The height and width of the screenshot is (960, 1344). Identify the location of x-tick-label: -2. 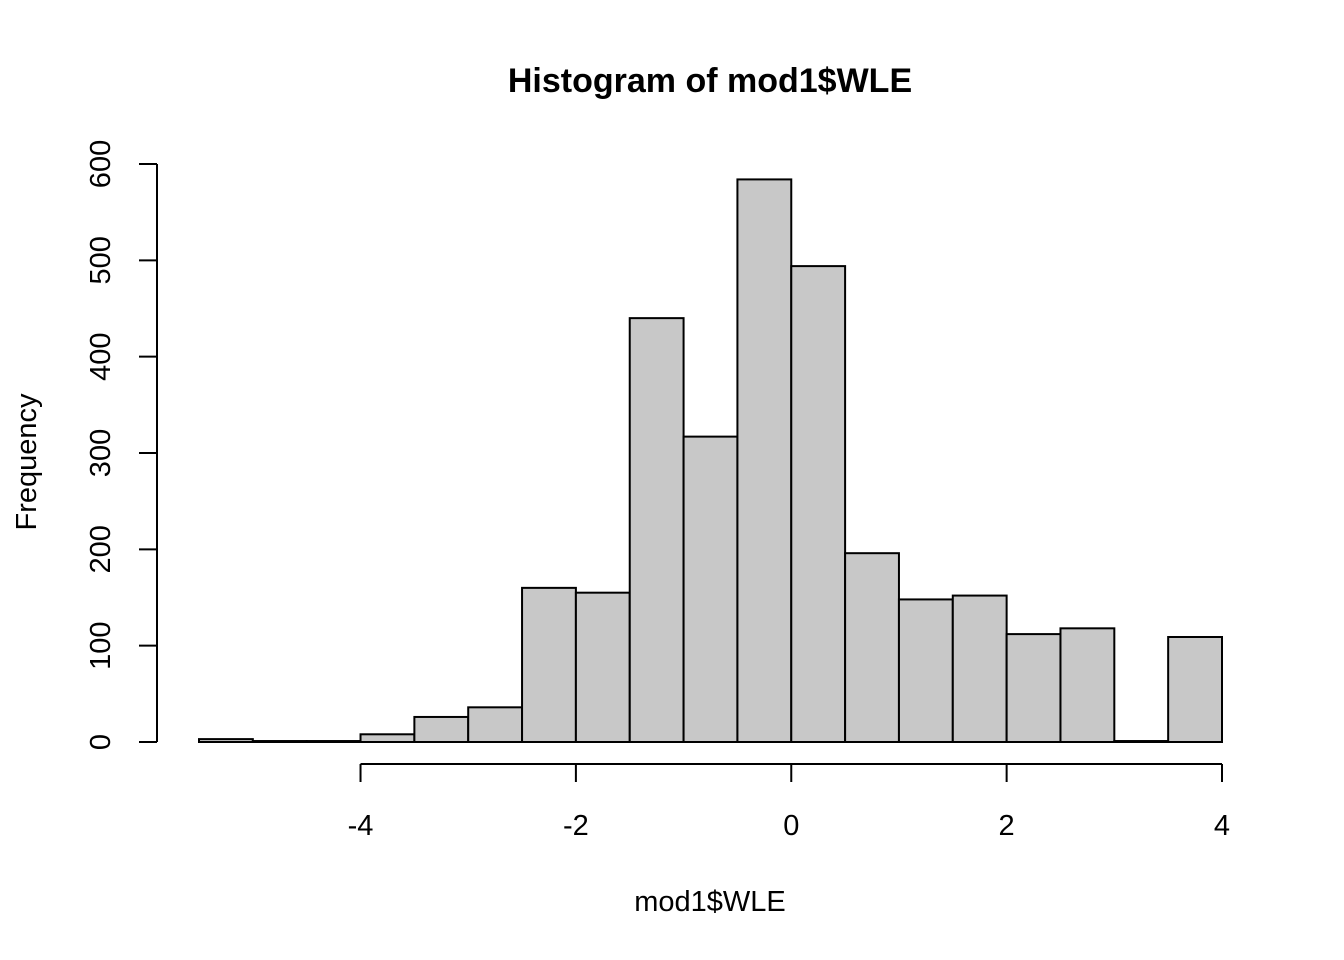
(576, 826).